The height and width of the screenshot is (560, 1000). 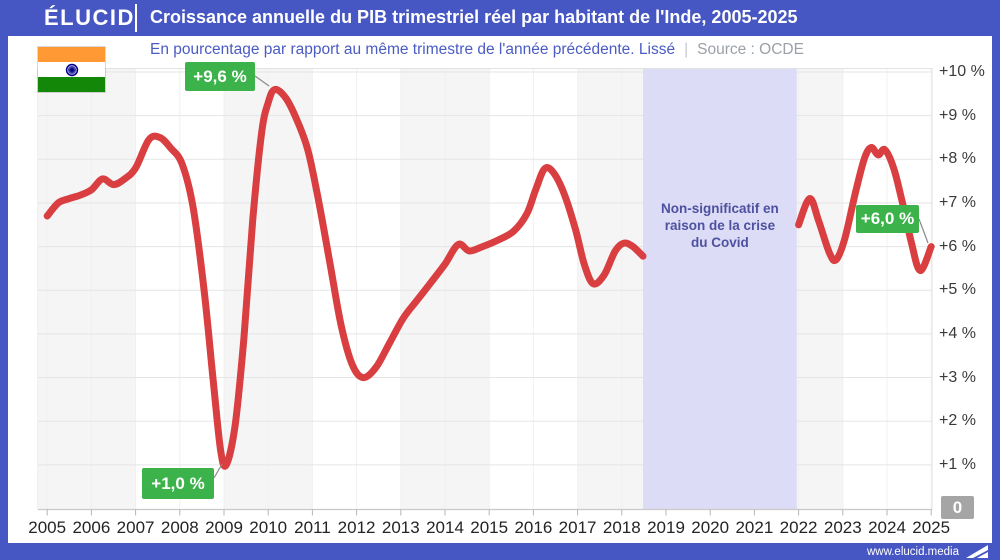 I want to click on x-axis-label: 2016, so click(x=533, y=527).